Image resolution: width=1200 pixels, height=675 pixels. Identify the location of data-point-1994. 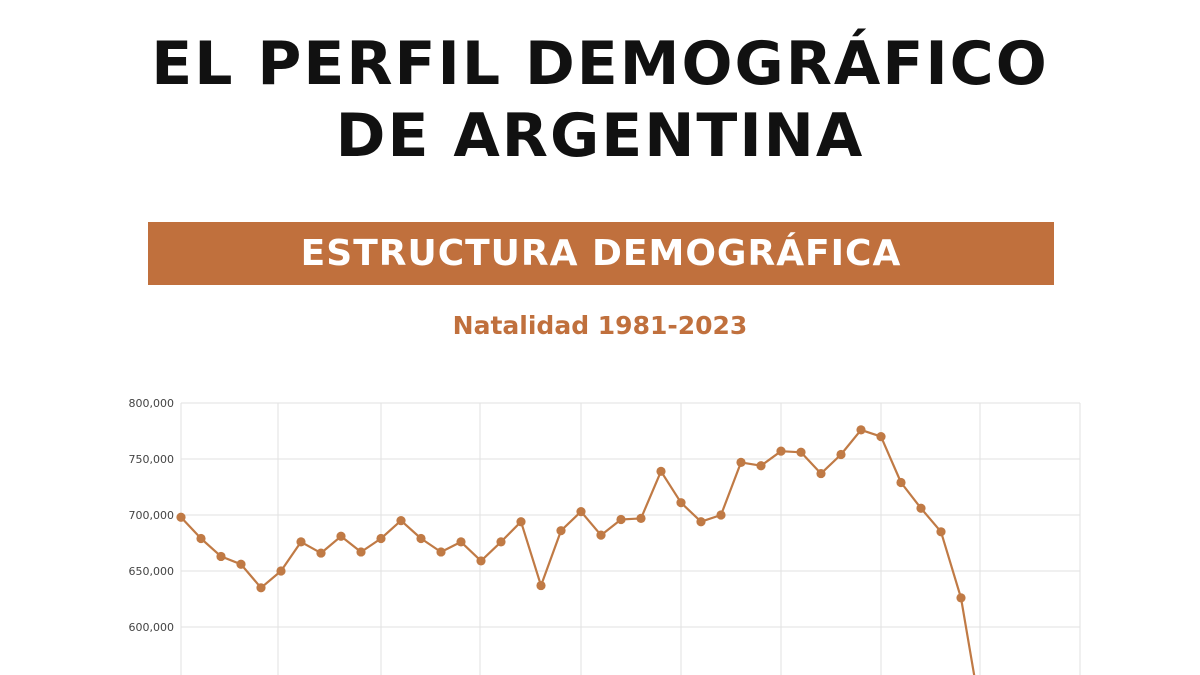
(441, 552).